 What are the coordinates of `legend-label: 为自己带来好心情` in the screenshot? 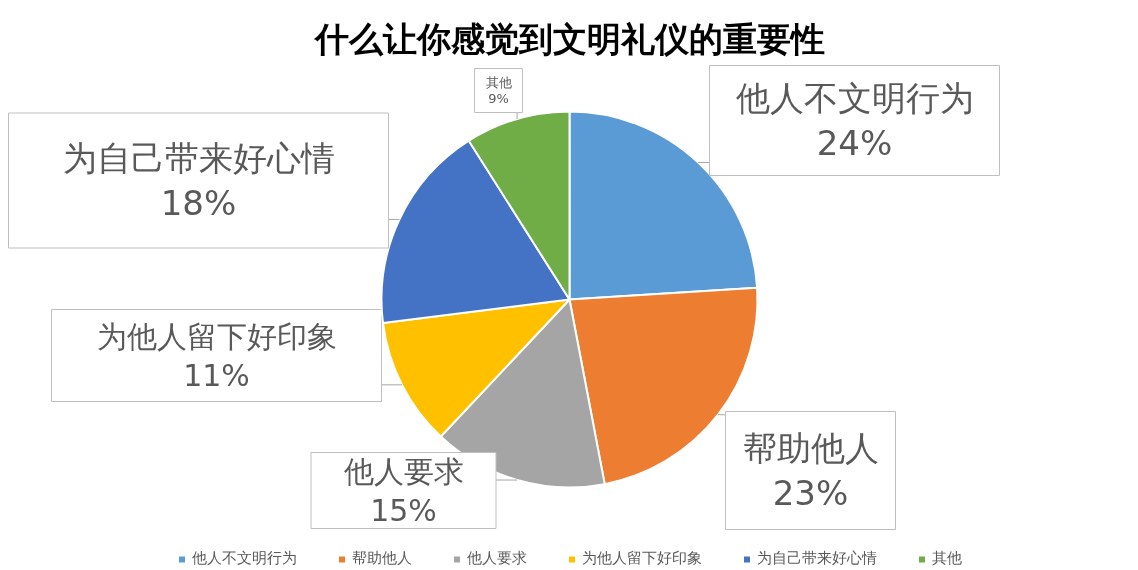 It's located at (816, 558).